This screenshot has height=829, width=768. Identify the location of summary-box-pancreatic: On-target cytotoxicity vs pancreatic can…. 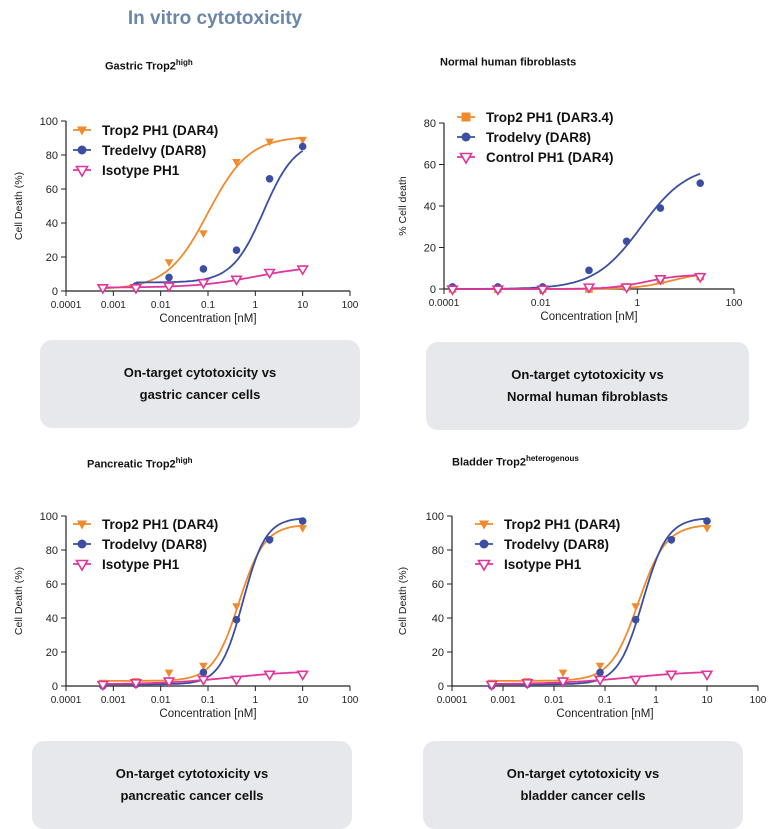
(192, 785).